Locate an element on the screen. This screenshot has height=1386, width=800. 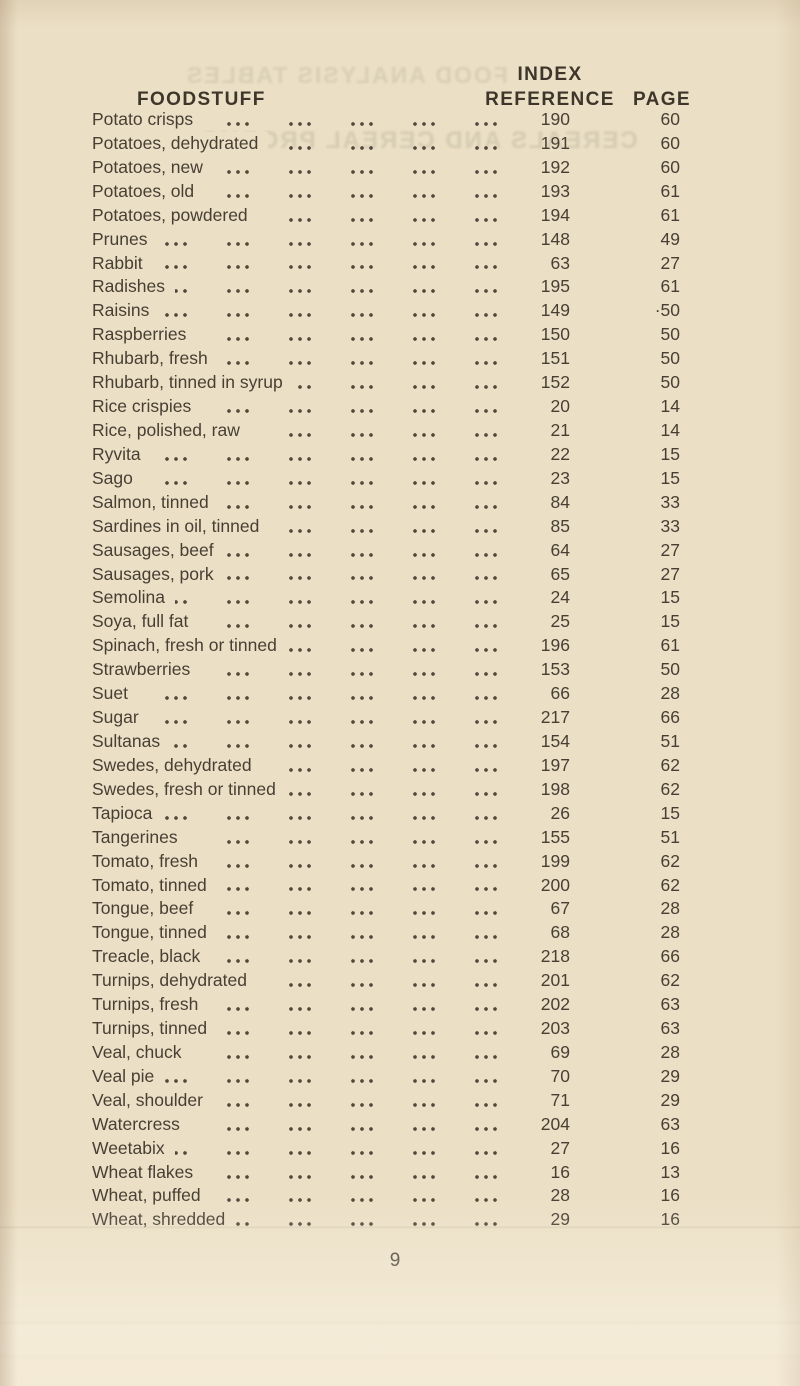
index-reference-number: 150 is located at coordinates (555, 334).